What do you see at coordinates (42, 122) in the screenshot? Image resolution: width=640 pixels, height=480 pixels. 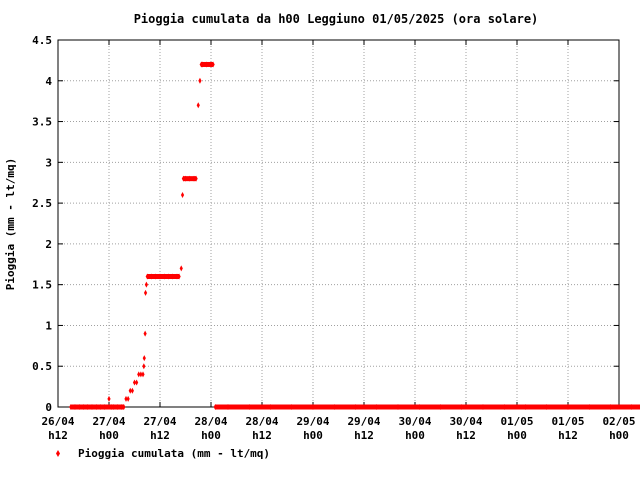 I see `y-tick-label: 3.5` at bounding box center [42, 122].